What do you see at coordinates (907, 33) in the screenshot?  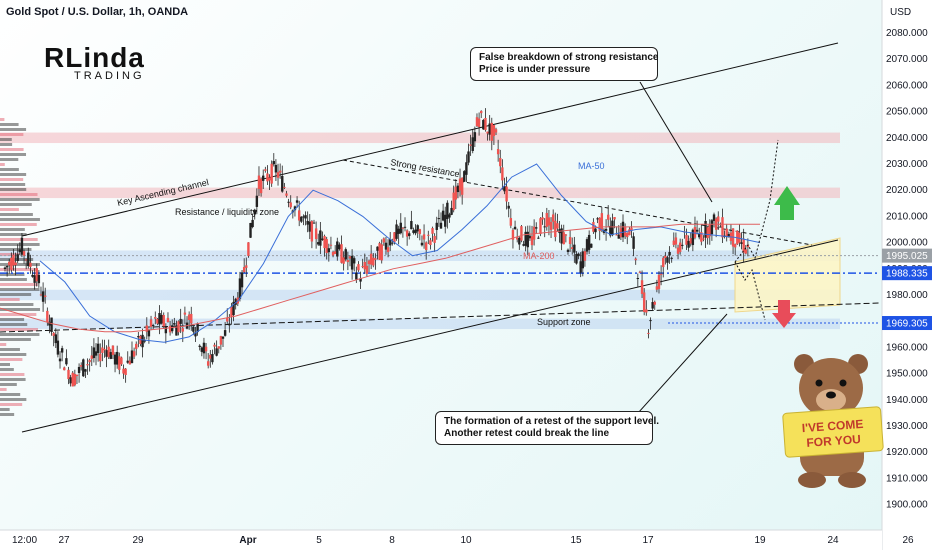 I see `y-tick-label: 2080.000` at bounding box center [907, 33].